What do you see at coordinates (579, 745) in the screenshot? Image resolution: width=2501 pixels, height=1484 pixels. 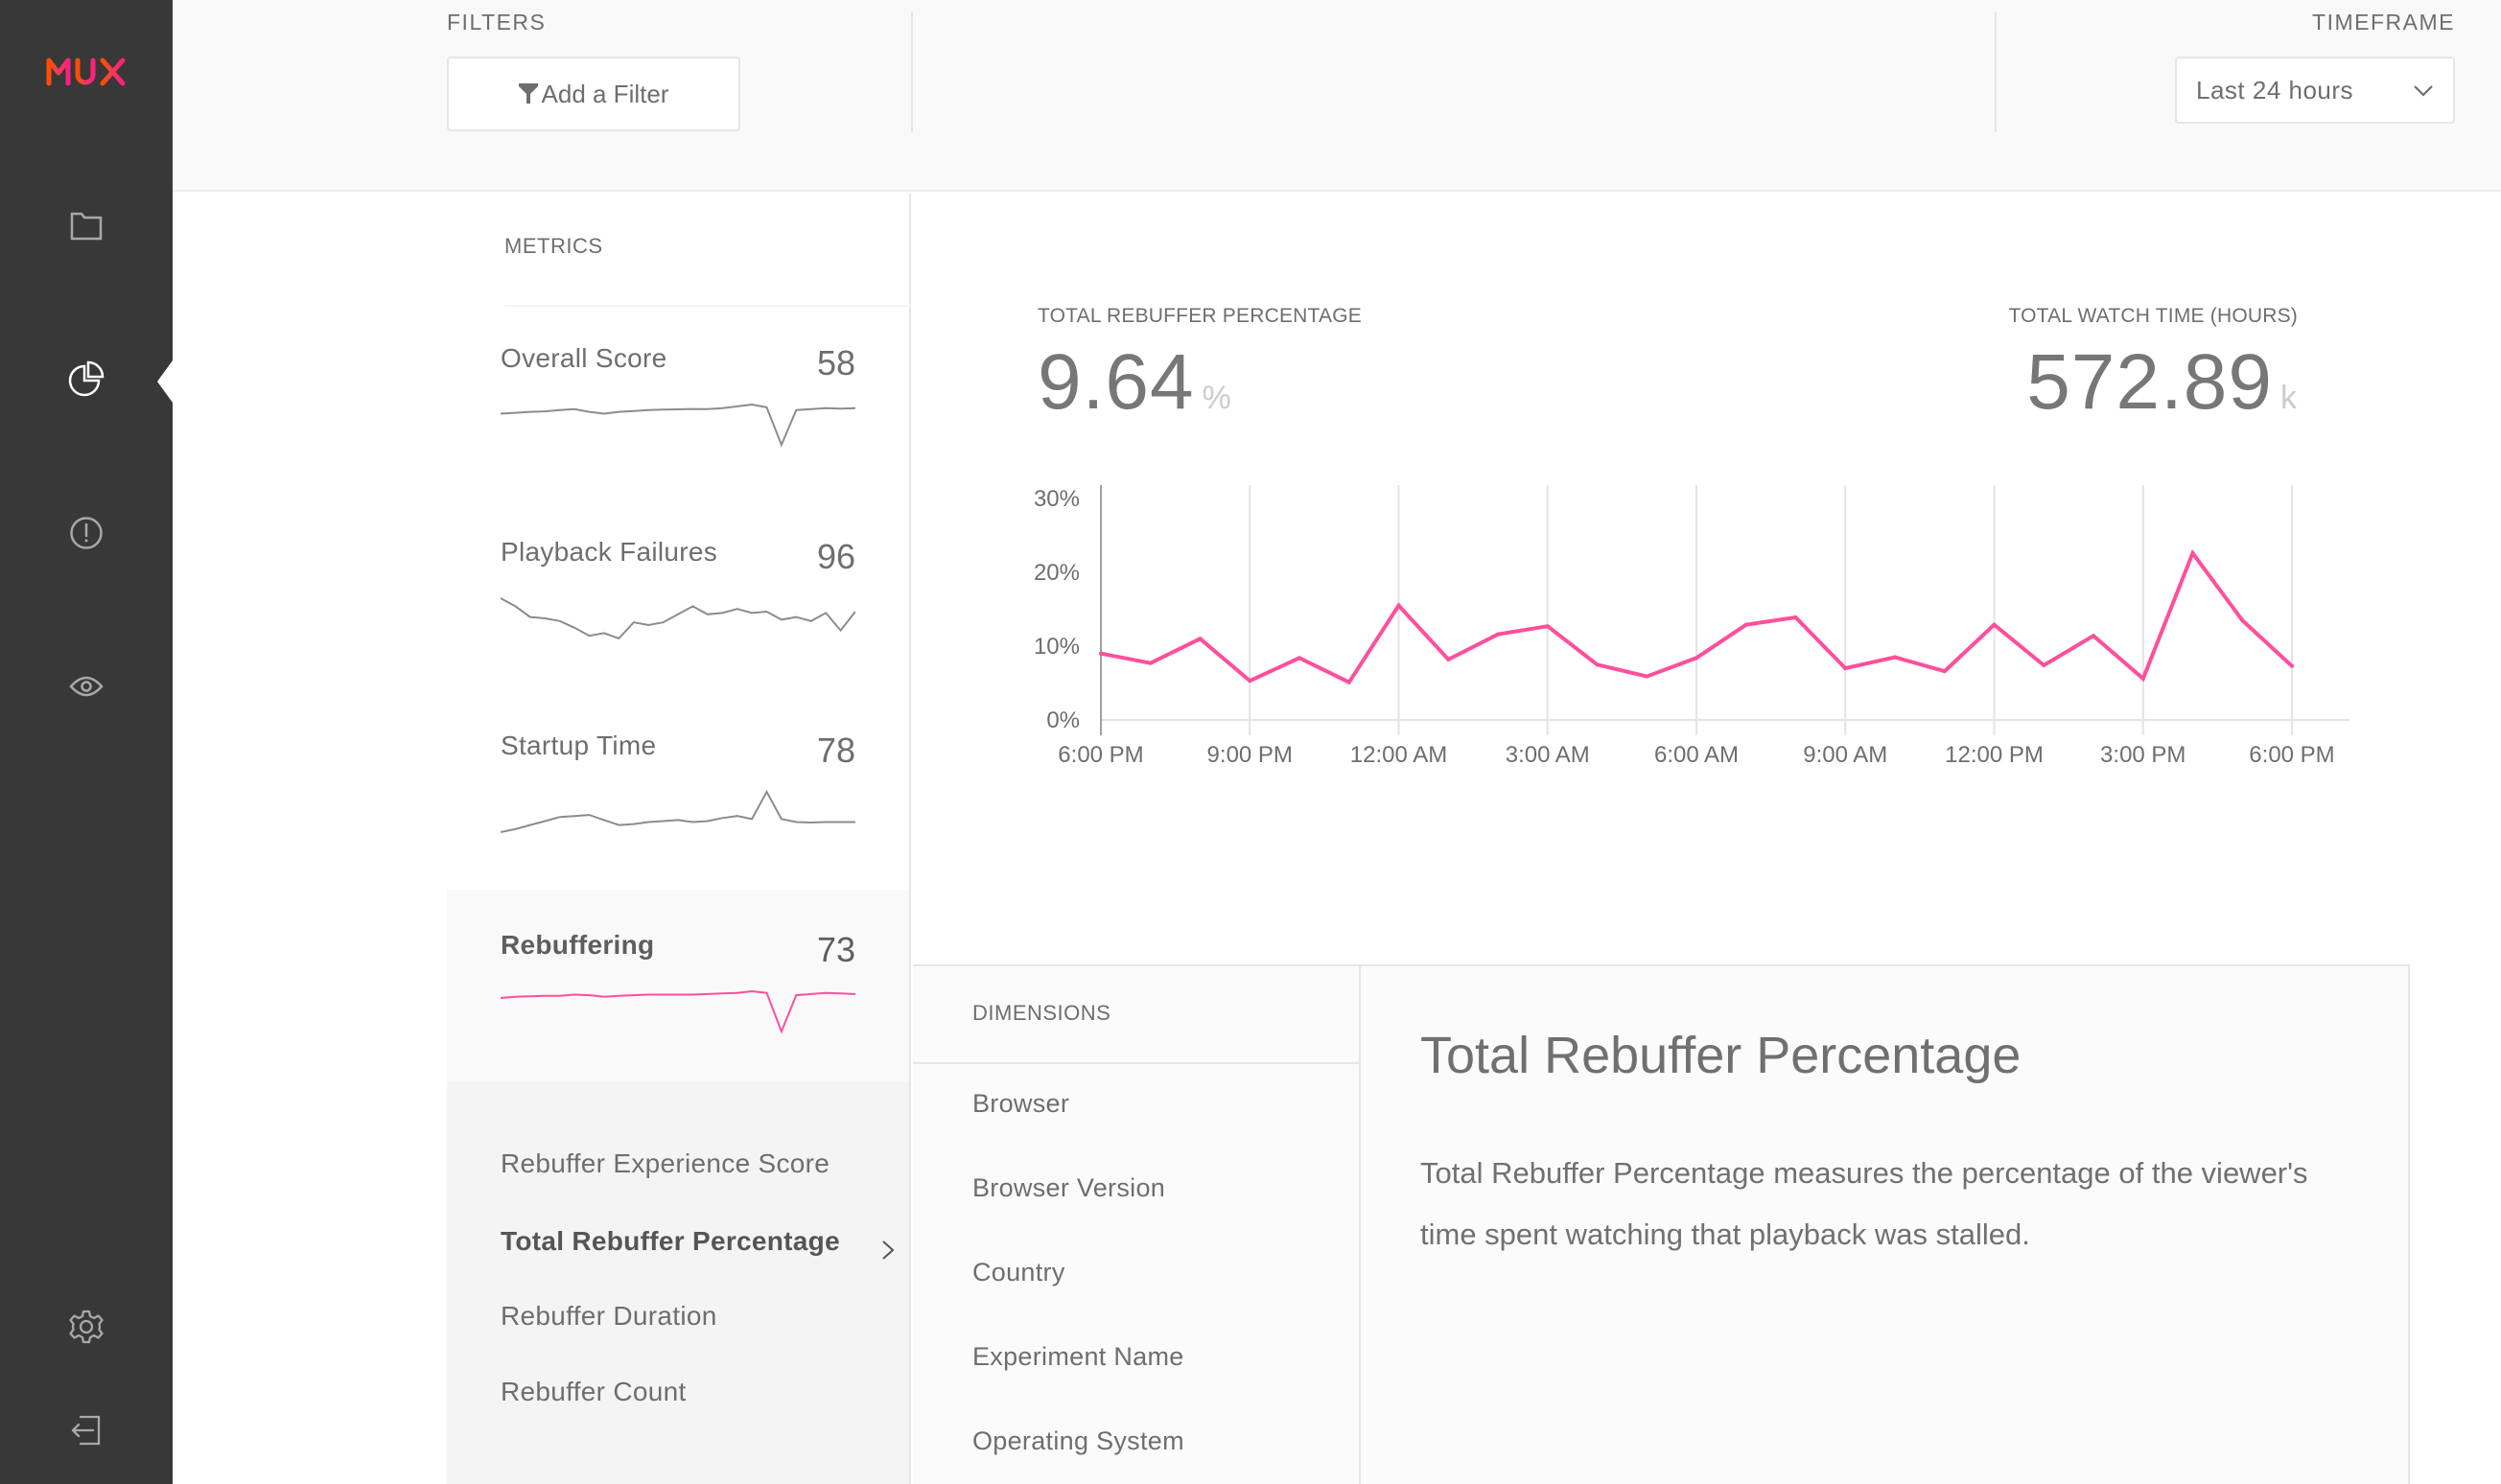 I see `metric-name: Startup Time` at bounding box center [579, 745].